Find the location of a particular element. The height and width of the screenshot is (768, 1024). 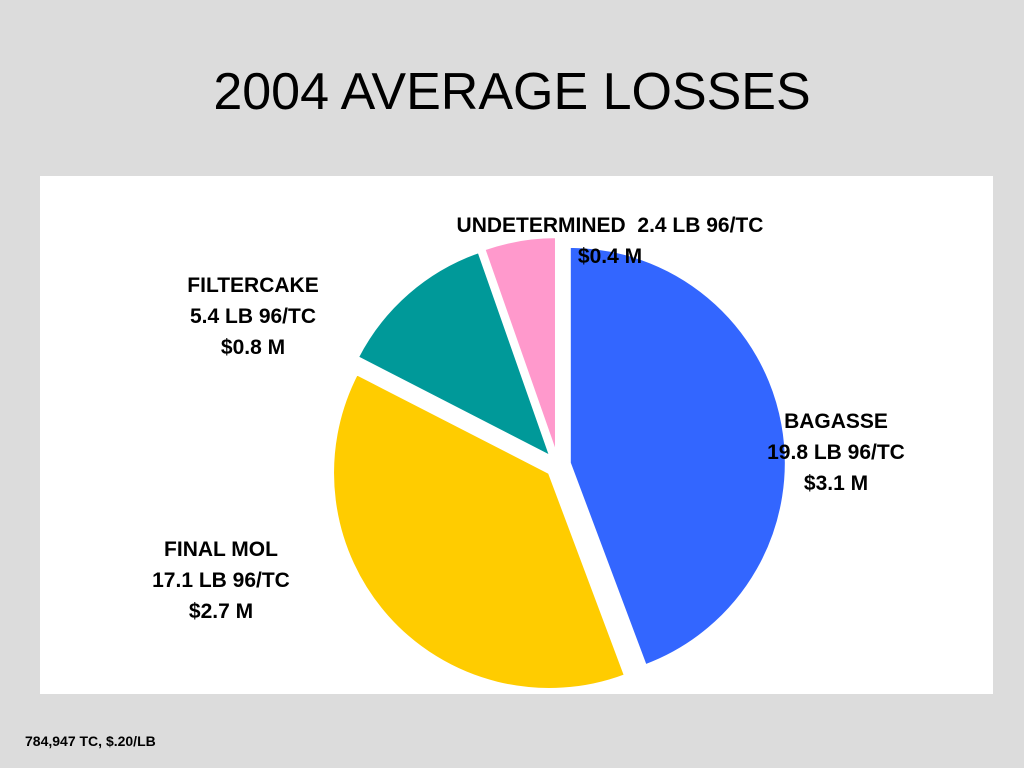

data-label-filtercake-line2: 5.4 LB 96/TC is located at coordinates (253, 316).